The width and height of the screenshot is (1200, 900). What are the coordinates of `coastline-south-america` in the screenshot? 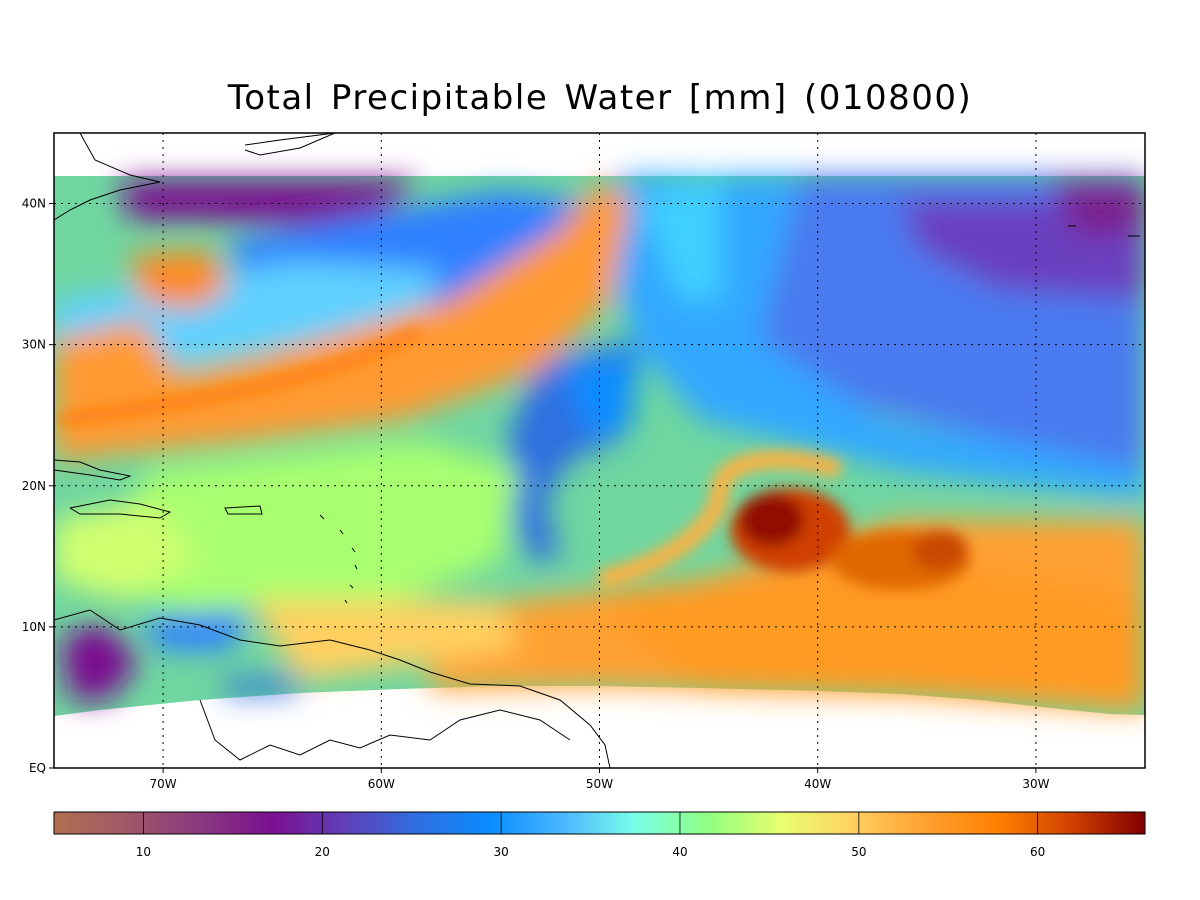 It's located at (332, 688).